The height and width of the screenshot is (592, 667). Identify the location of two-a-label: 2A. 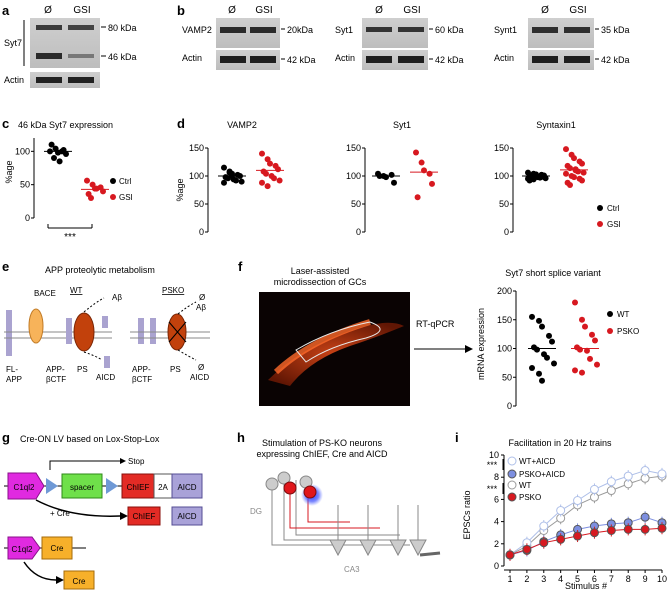
(163, 487).